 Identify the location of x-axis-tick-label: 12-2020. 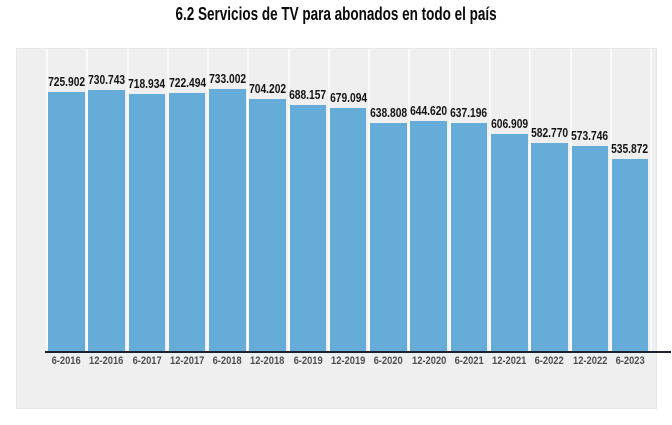
(428, 361).